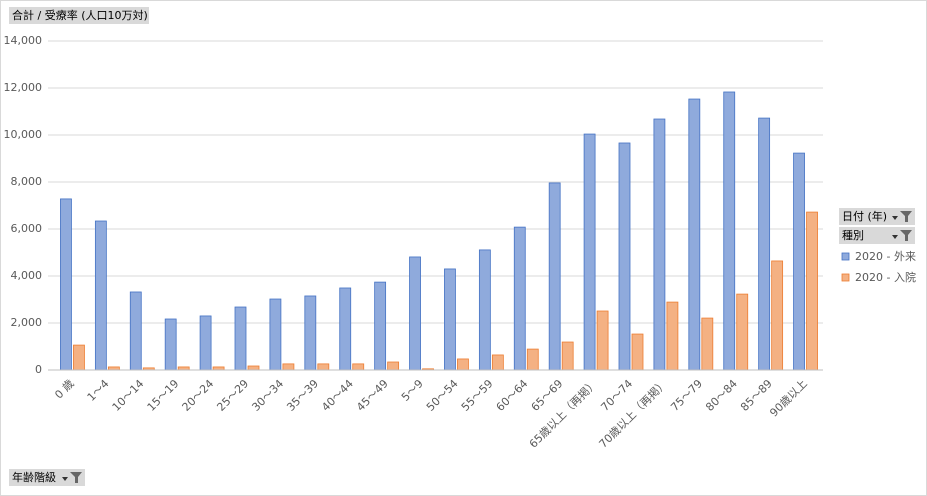  I want to click on legend-label: 2020 - 入院, so click(885, 277).